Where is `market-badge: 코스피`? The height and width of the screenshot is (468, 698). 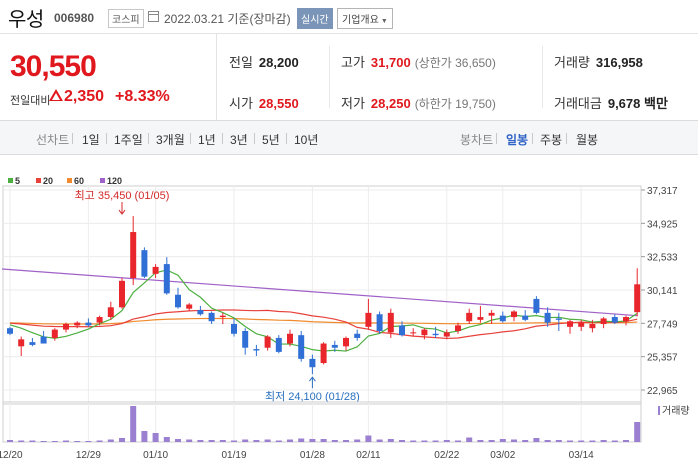
market-badge: 코스피 is located at coordinates (126, 18).